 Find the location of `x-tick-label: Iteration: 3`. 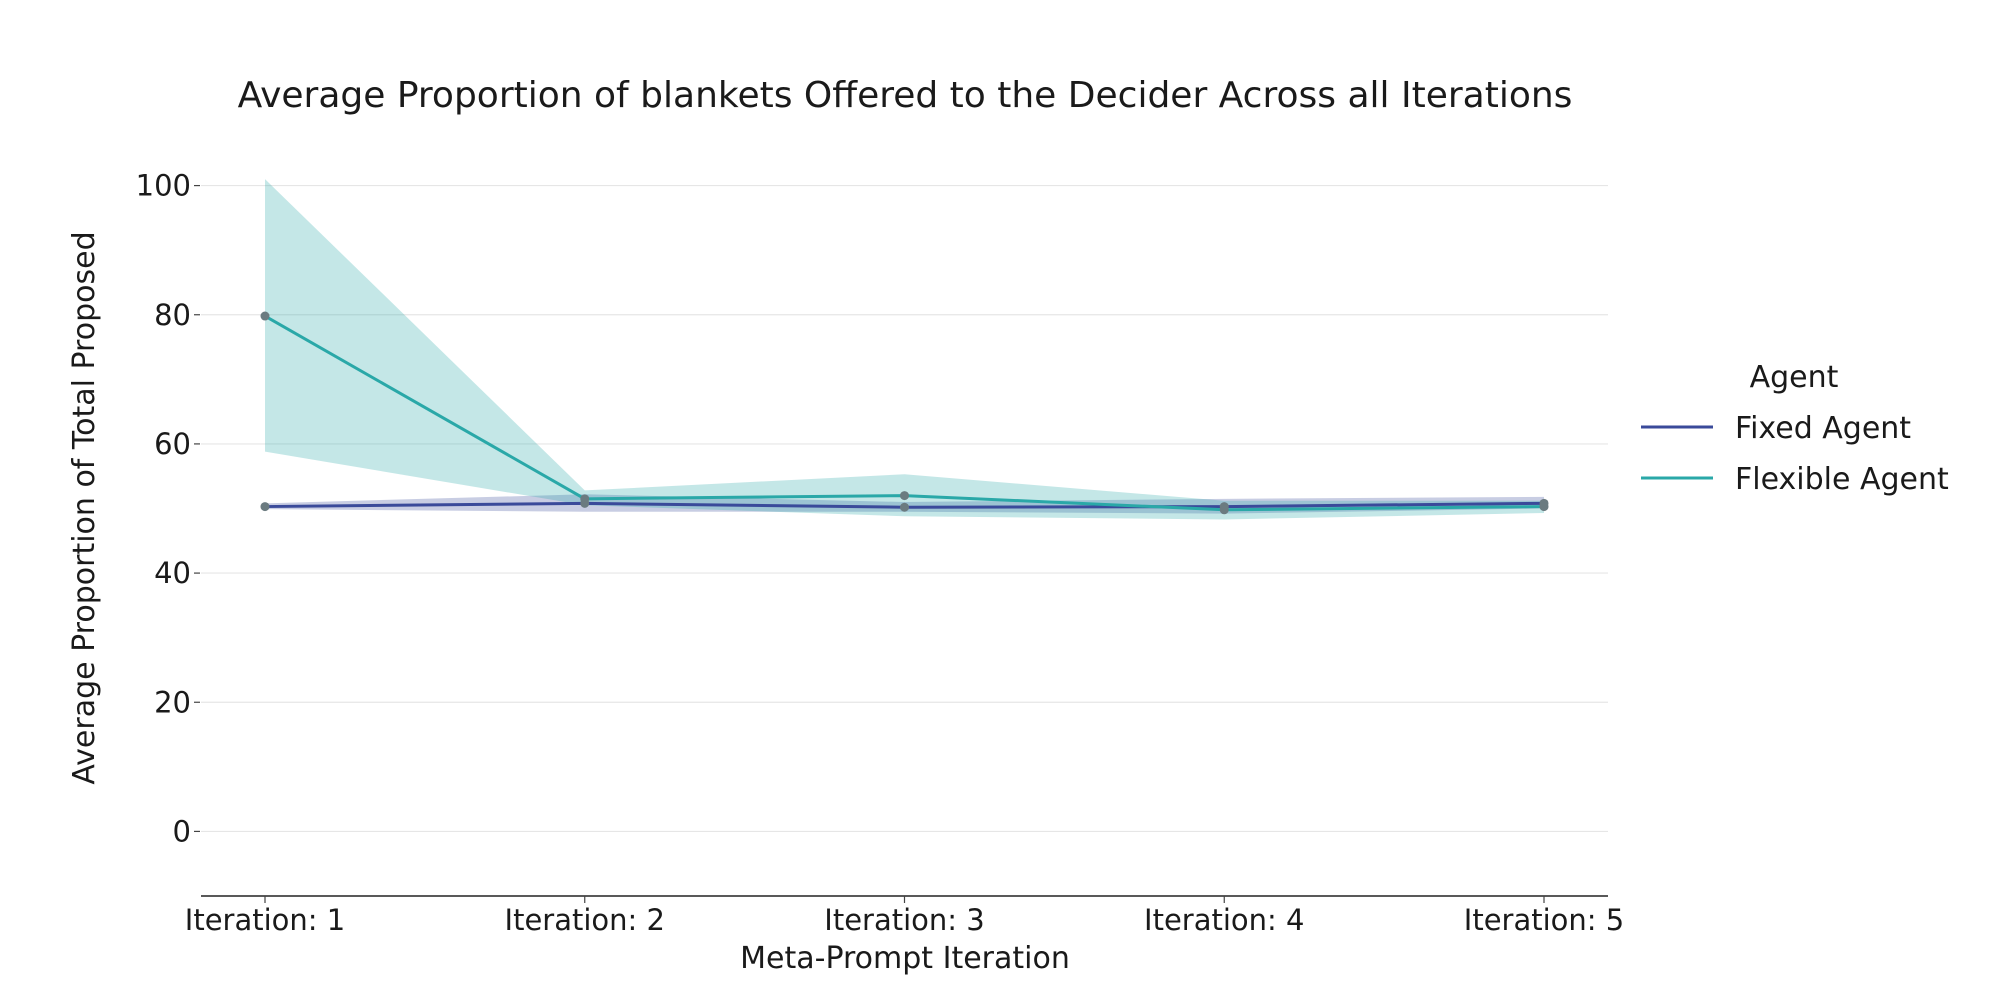

x-tick-label: Iteration: 3 is located at coordinates (904, 920).